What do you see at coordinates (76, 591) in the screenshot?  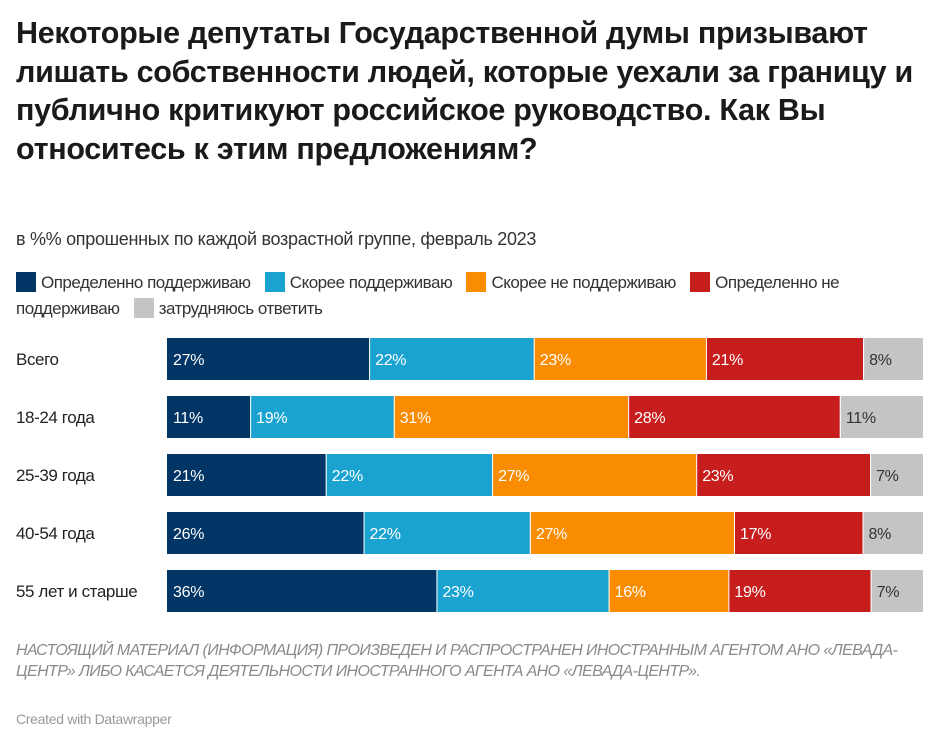 I see `row-label: 55 лет и старше` at bounding box center [76, 591].